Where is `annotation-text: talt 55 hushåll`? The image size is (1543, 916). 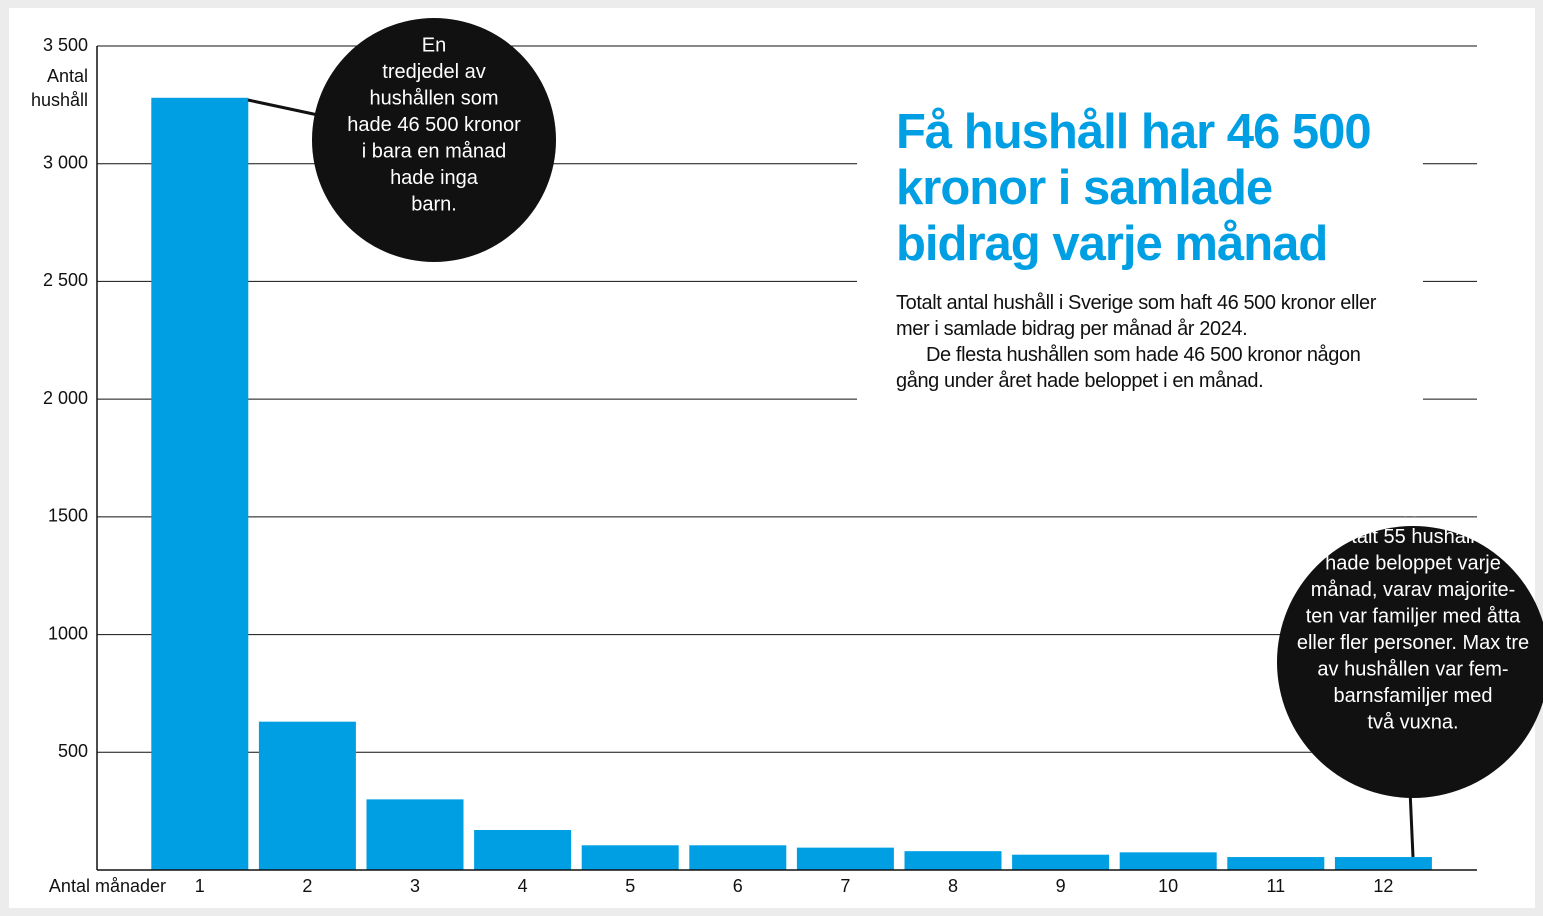 annotation-text: talt 55 hushåll is located at coordinates (1412, 537).